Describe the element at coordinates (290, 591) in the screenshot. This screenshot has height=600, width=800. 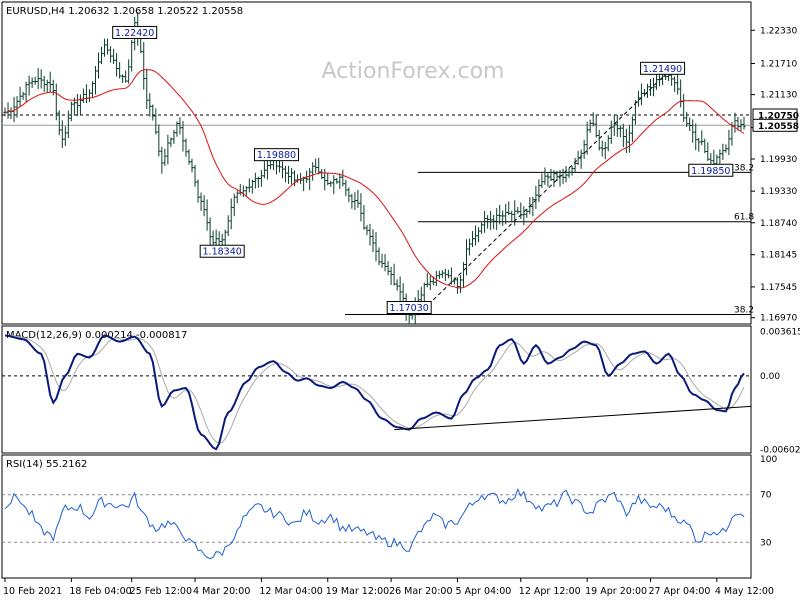
I see `x-axis-label: 12 Mar 04:00` at that location.